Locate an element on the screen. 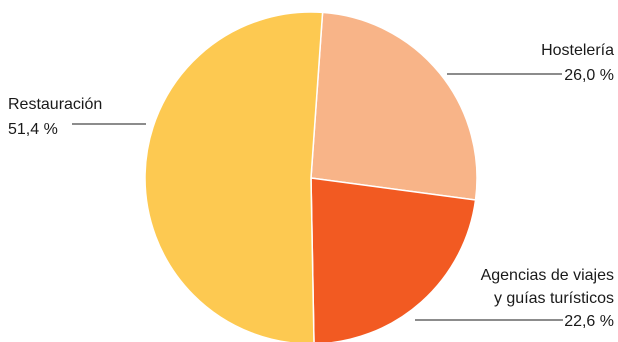 This screenshot has width=618, height=342. label-restauración-name: Restauración is located at coordinates (55, 104).